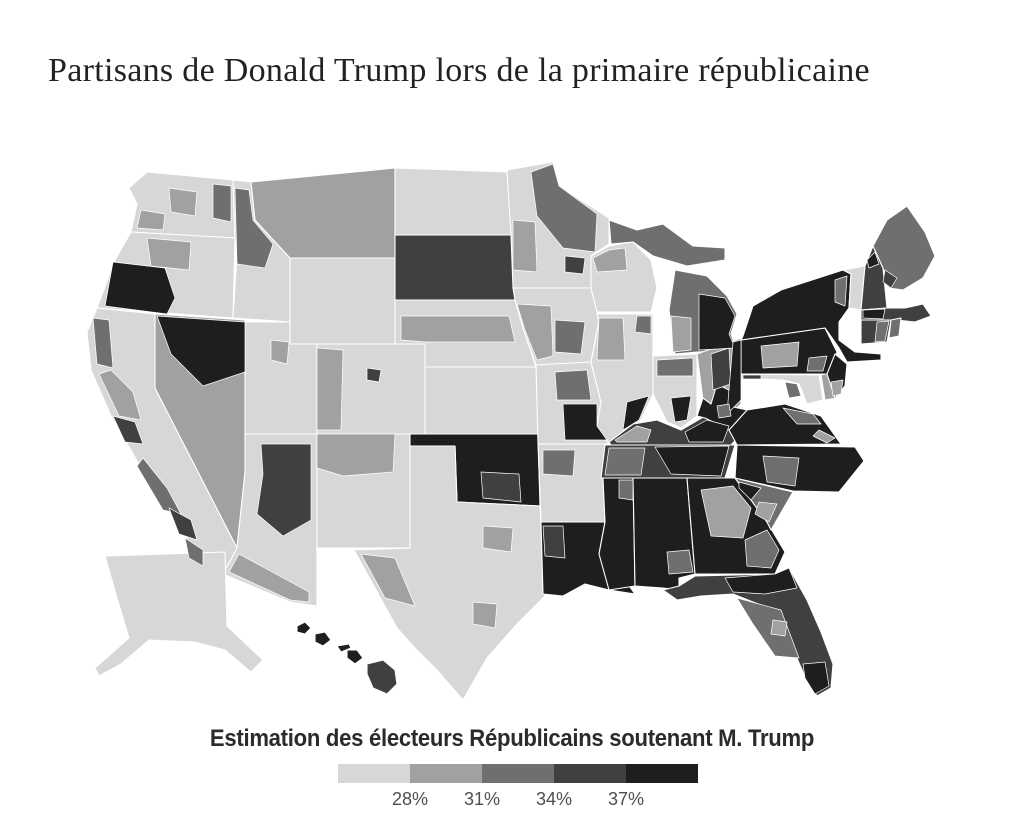 The image size is (1024, 840). I want to click on map-region-RI, so click(895, 328).